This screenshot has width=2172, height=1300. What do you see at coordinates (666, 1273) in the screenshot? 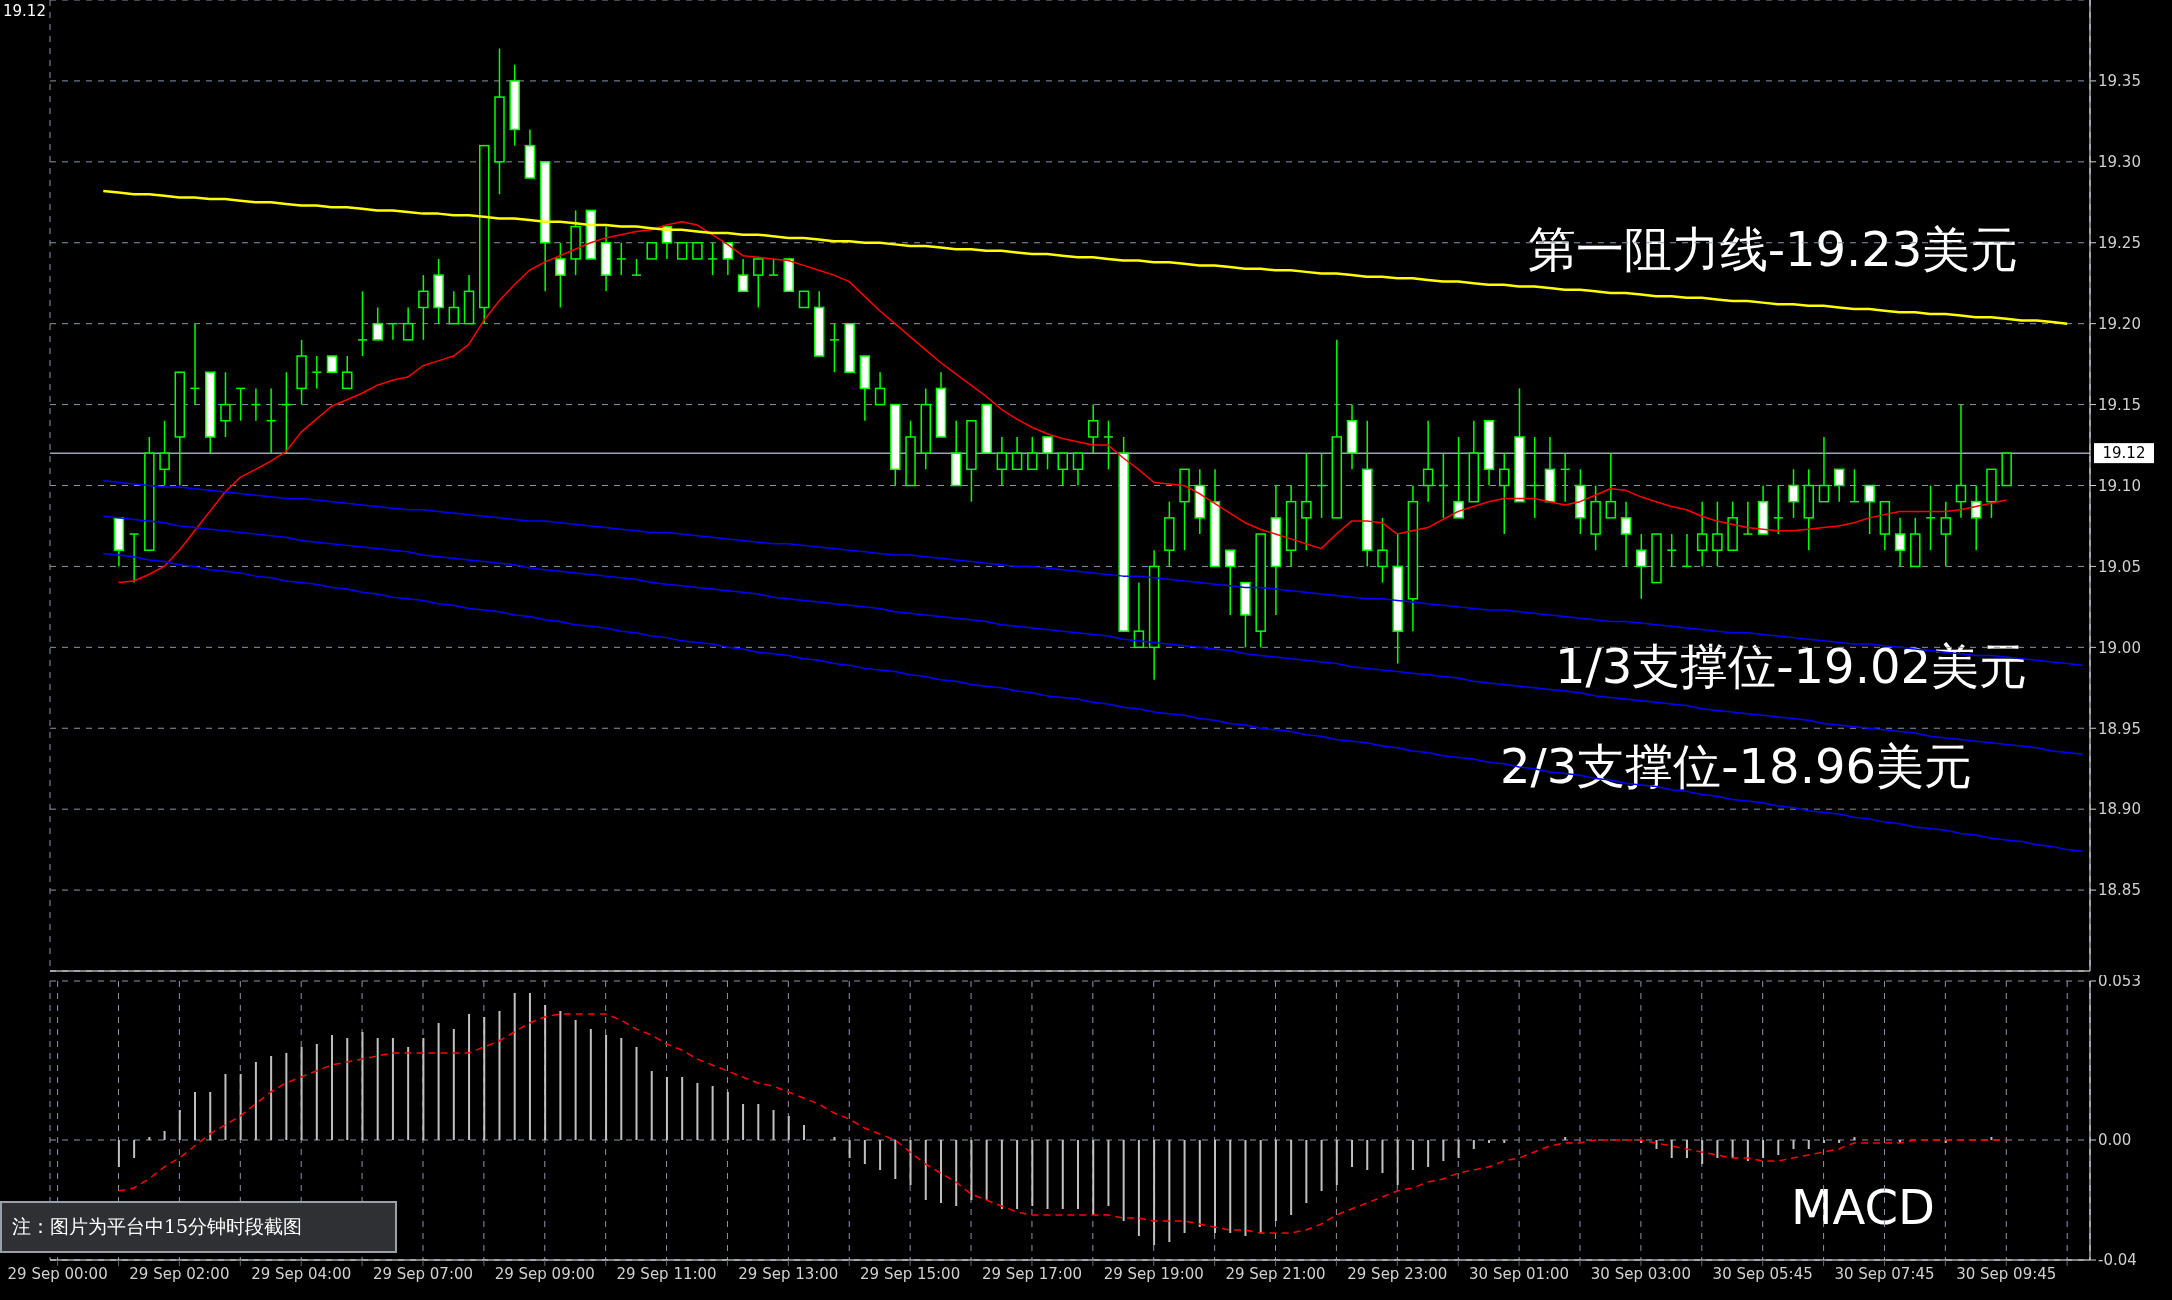
I see `x-tick-label: 29 Sep 11:00` at bounding box center [666, 1273].